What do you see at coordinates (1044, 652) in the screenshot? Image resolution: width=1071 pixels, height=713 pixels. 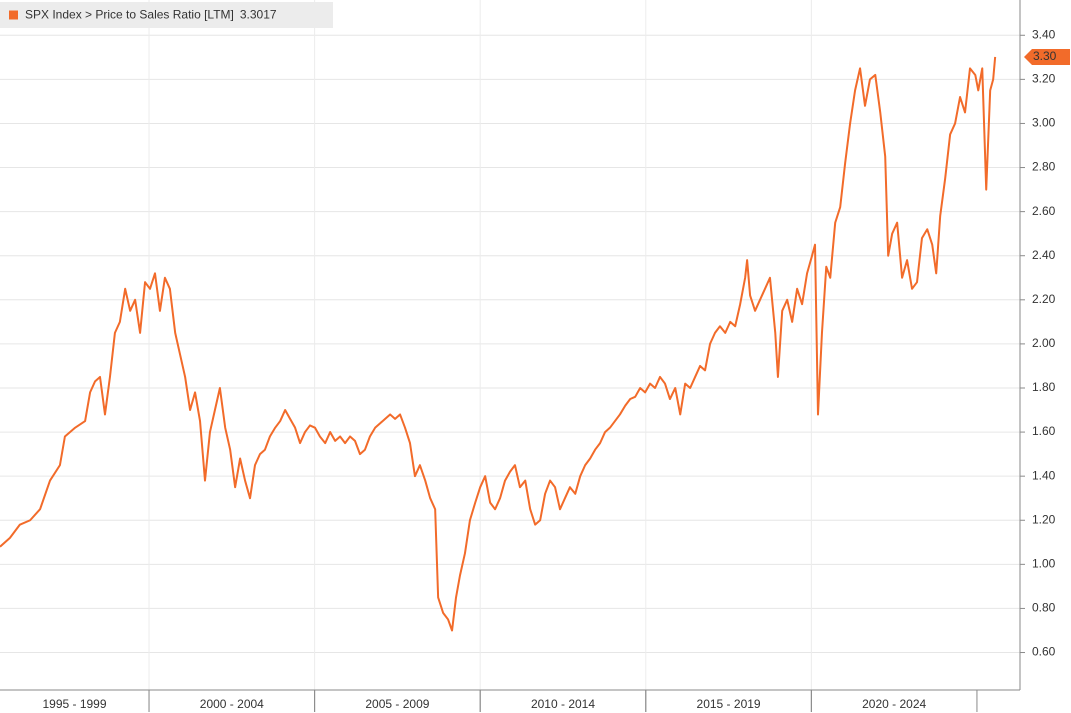 I see `y-tick-label: 0.60` at bounding box center [1044, 652].